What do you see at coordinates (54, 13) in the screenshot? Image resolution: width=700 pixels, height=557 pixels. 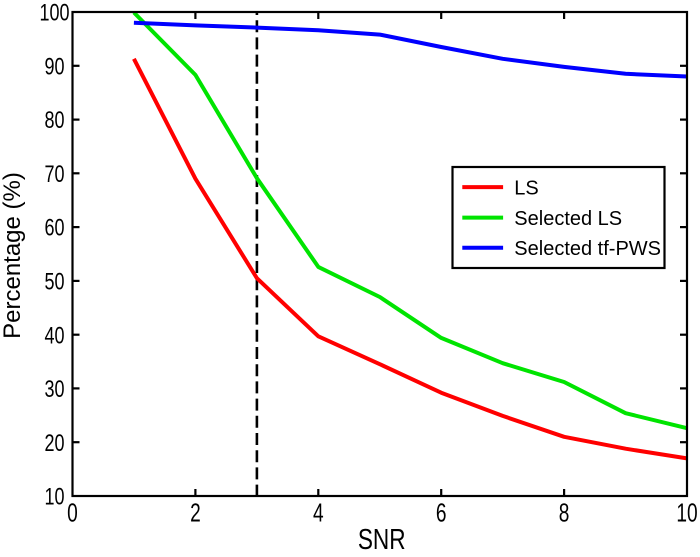 I see `svg-text: 100` at bounding box center [54, 13].